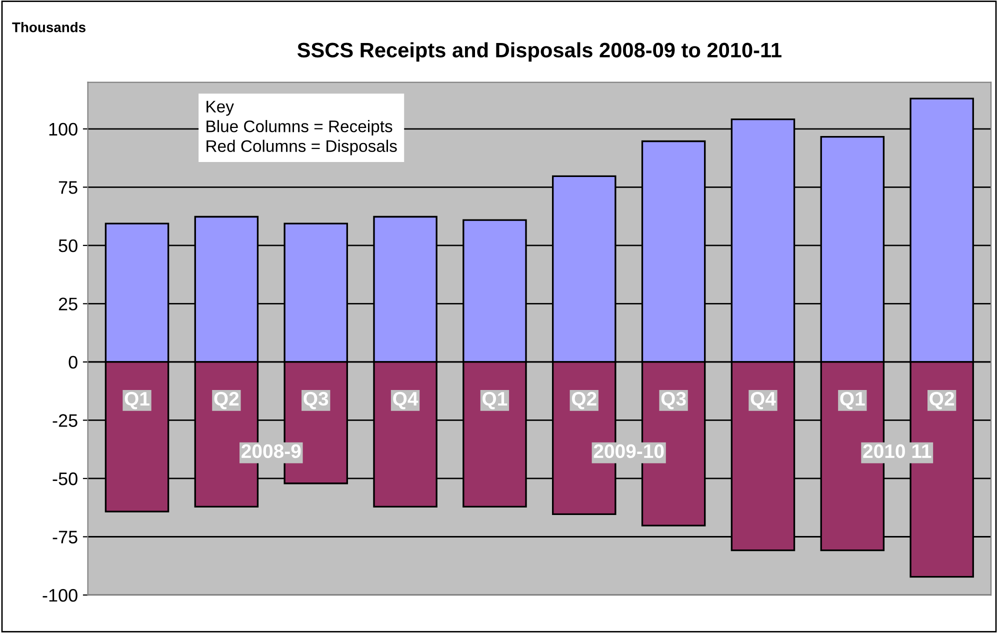 Image resolution: width=998 pixels, height=633 pixels. I want to click on y-tick-label: -25, so click(65, 420).